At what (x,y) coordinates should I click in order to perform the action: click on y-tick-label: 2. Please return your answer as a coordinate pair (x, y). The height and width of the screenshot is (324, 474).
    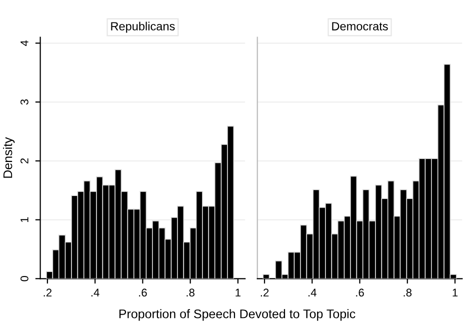
    Looking at the image, I should click on (24, 161).